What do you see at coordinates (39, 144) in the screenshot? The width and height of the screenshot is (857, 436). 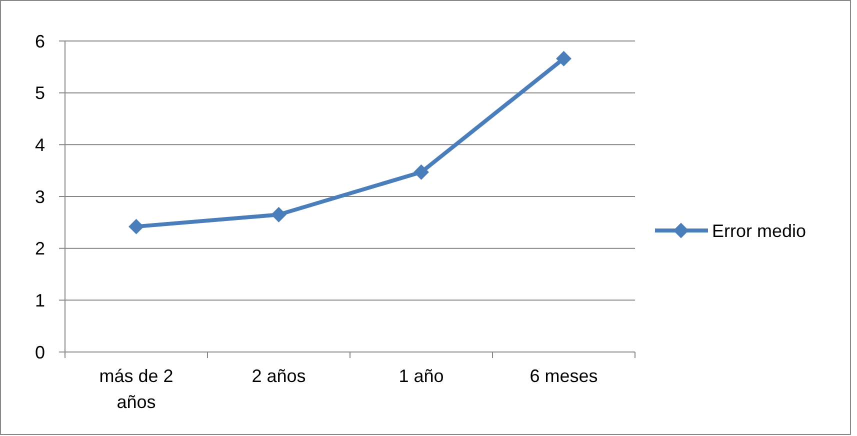 I see `y-tick-label: 4` at bounding box center [39, 144].